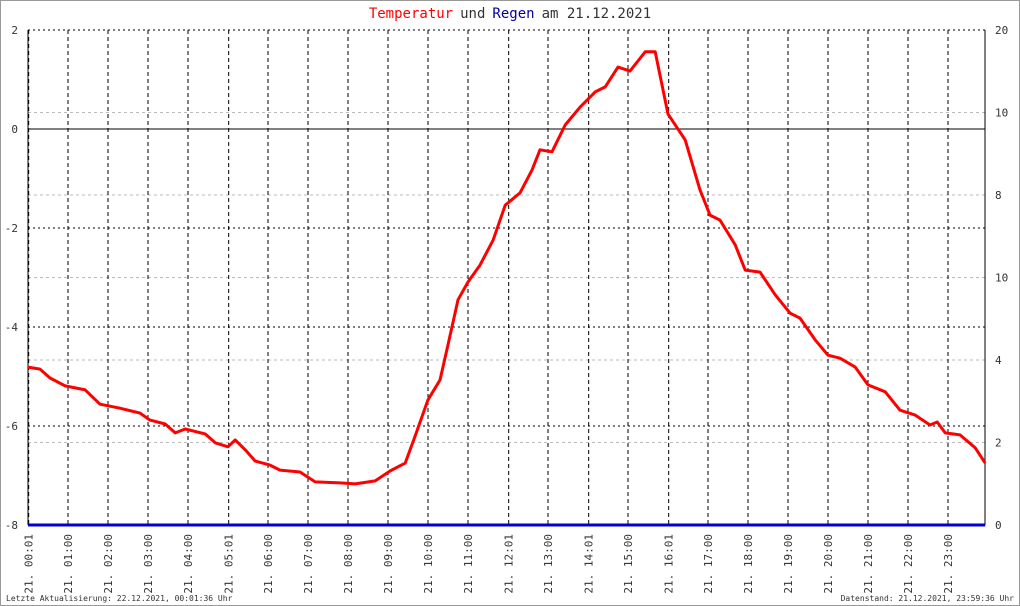 The height and width of the screenshot is (606, 1020). I want to click on x-tick-label: 21. 16:01, so click(669, 564).